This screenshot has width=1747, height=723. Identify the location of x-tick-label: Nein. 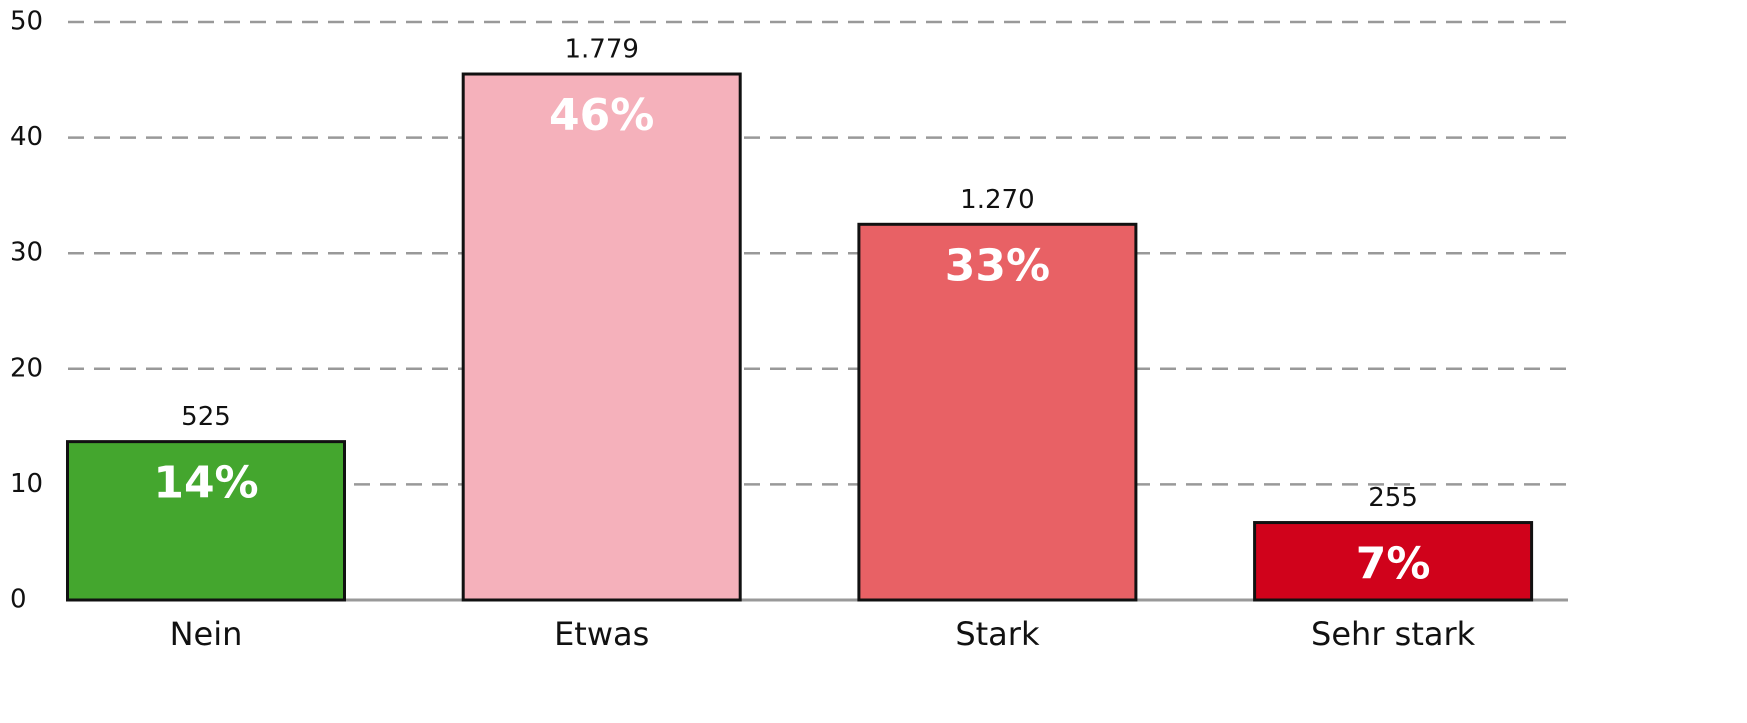
(206, 634).